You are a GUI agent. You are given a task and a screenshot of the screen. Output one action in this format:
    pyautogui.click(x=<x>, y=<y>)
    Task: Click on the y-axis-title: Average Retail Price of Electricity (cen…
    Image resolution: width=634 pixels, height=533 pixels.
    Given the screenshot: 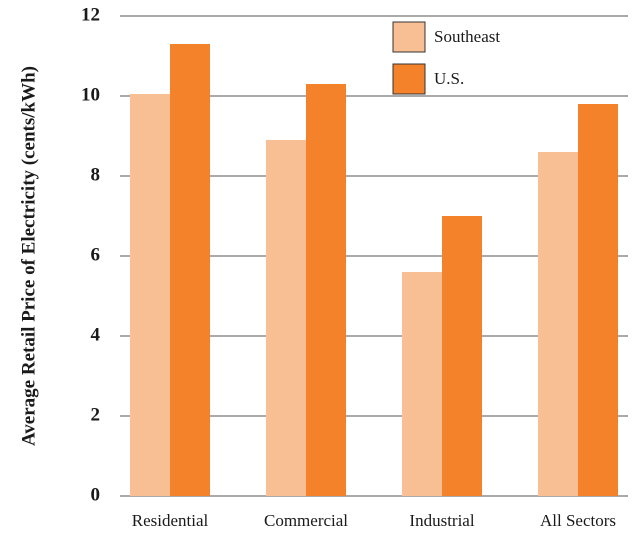 What is the action you would take?
    pyautogui.click(x=28, y=256)
    